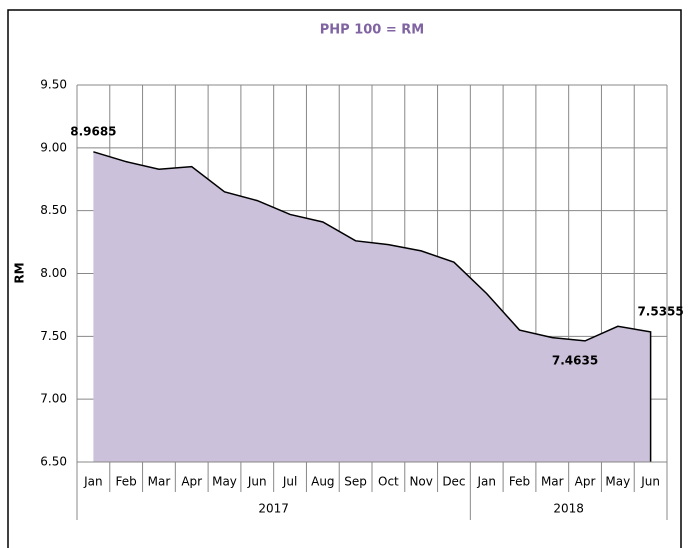 The image size is (688, 548). I want to click on y-tick-label: 8.00, so click(53, 273).